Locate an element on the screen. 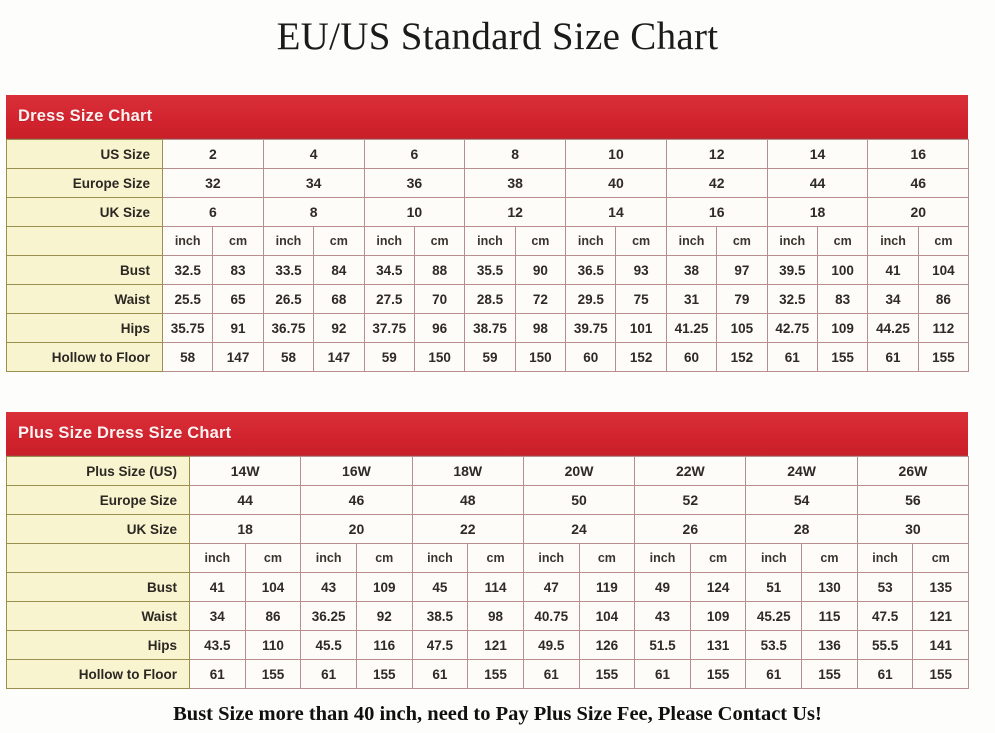 The width and height of the screenshot is (995, 733). measurement-cell-inch: 39.75 is located at coordinates (591, 328).